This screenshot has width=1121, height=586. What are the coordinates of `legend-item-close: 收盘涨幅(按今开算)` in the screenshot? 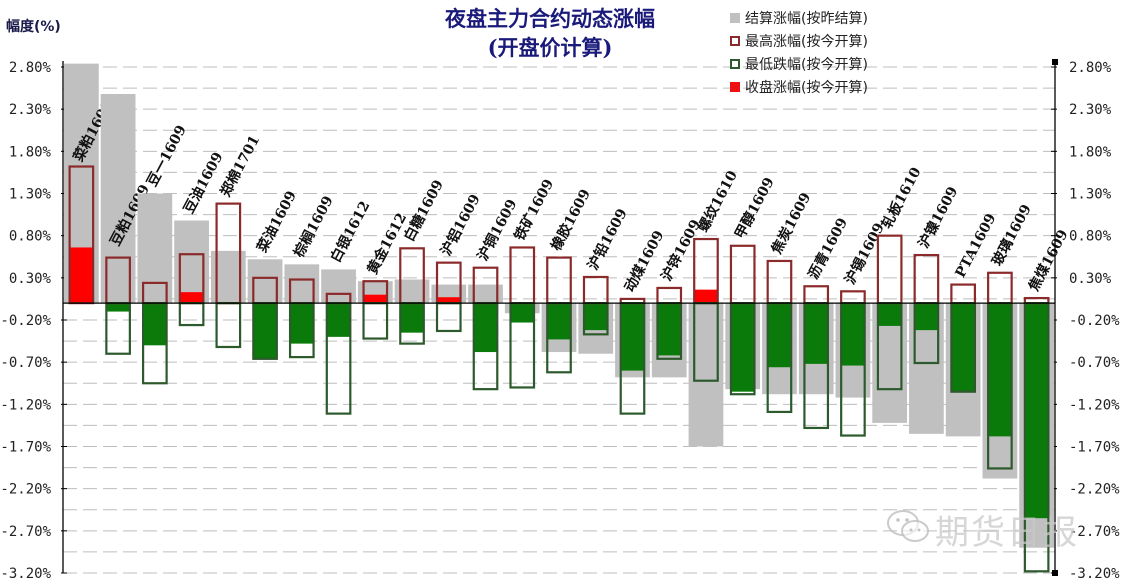 It's located at (799, 86).